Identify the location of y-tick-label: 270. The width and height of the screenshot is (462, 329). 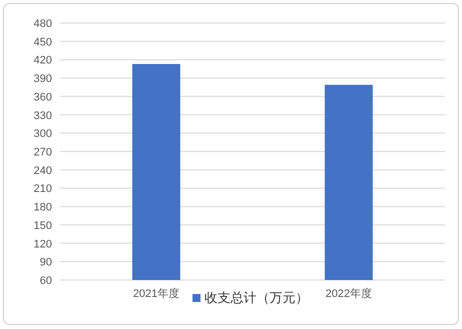
(43, 152).